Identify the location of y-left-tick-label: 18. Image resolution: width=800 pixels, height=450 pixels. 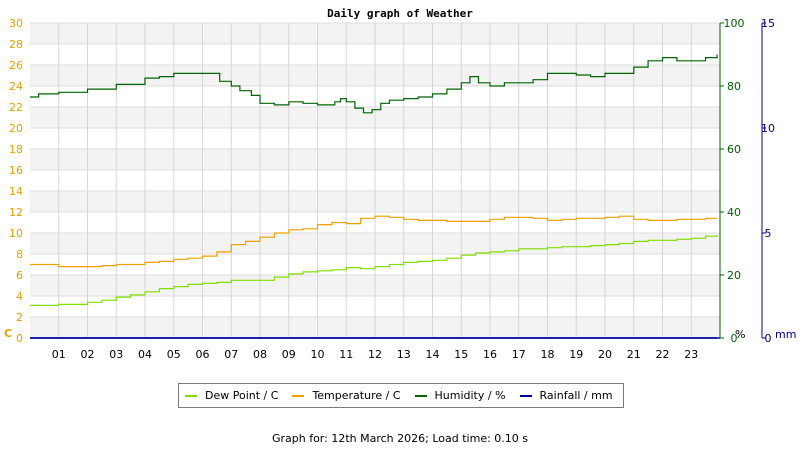
(16, 149).